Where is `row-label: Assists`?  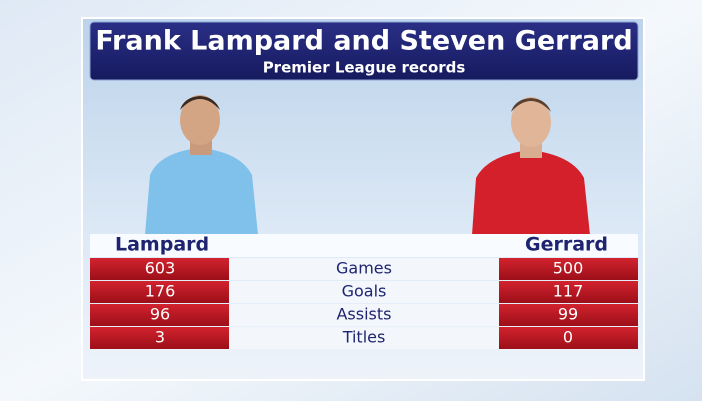
row-label: Assists is located at coordinates (363, 314).